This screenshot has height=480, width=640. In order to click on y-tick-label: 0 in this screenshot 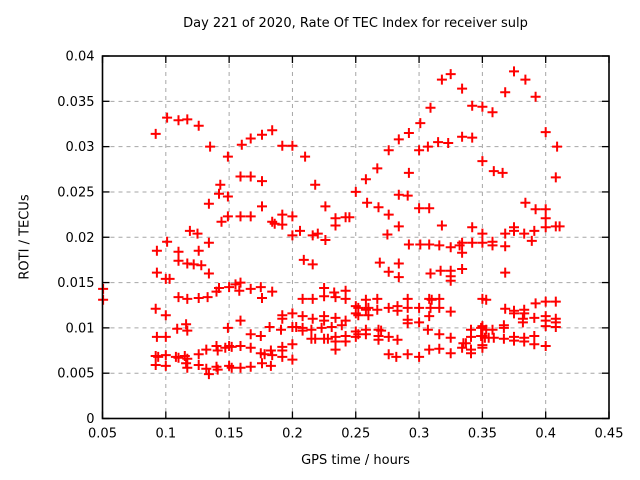, I will do `click(90, 419)`.